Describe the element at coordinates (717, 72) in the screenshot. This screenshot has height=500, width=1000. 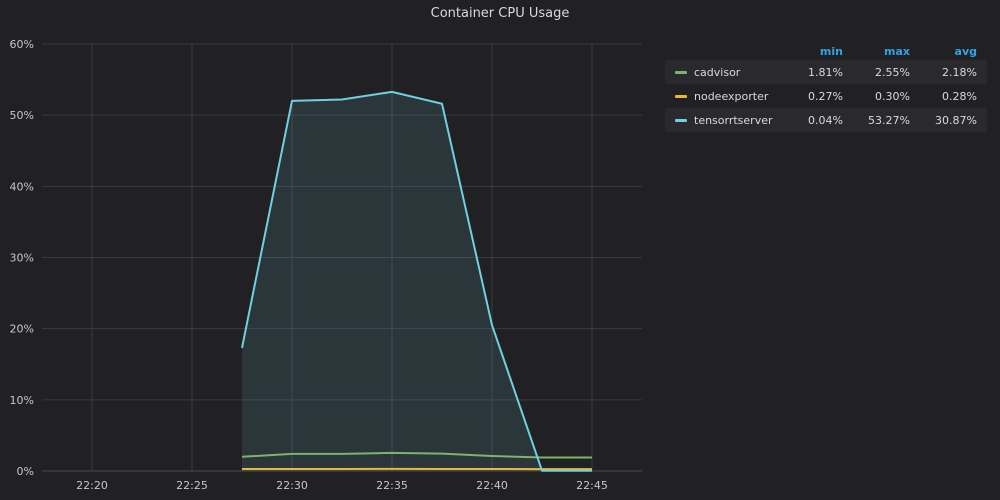
I see `legend-series-name: cadvisor` at that location.